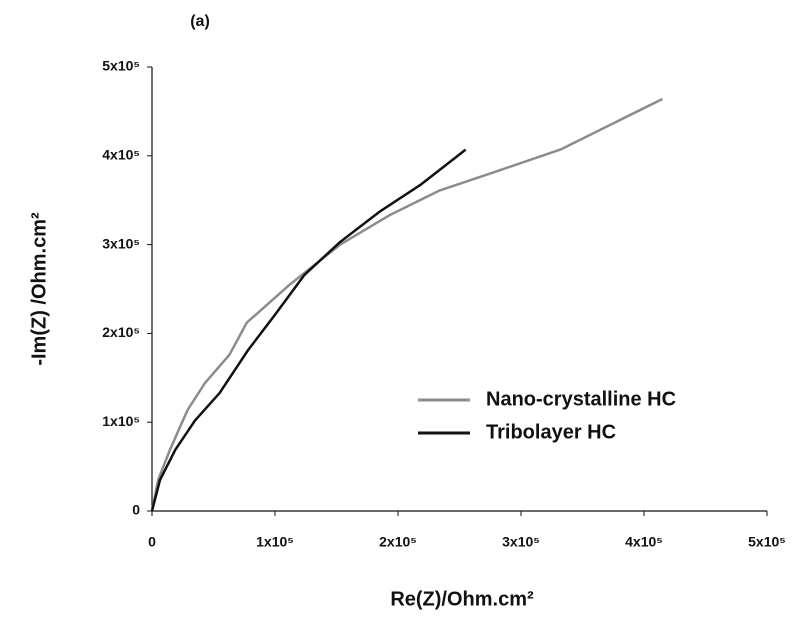  What do you see at coordinates (275, 542) in the screenshot?
I see `x-tick-label: 1x10⁵` at bounding box center [275, 542].